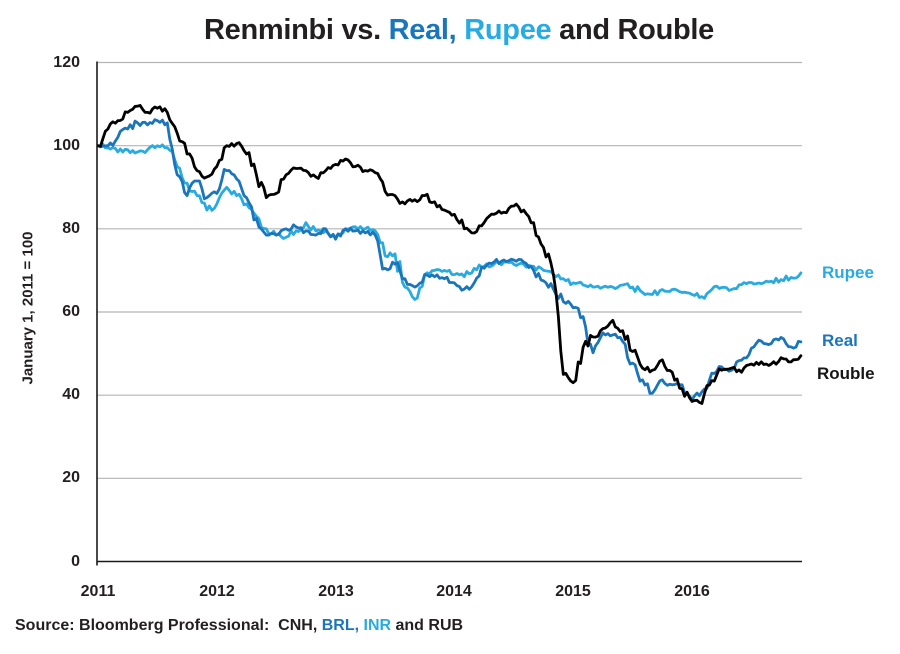 This screenshot has height=654, width=900. Describe the element at coordinates (168, 625) in the screenshot. I see `source-text-lead: Source: Bloomberg Professional: CNH,` at that location.